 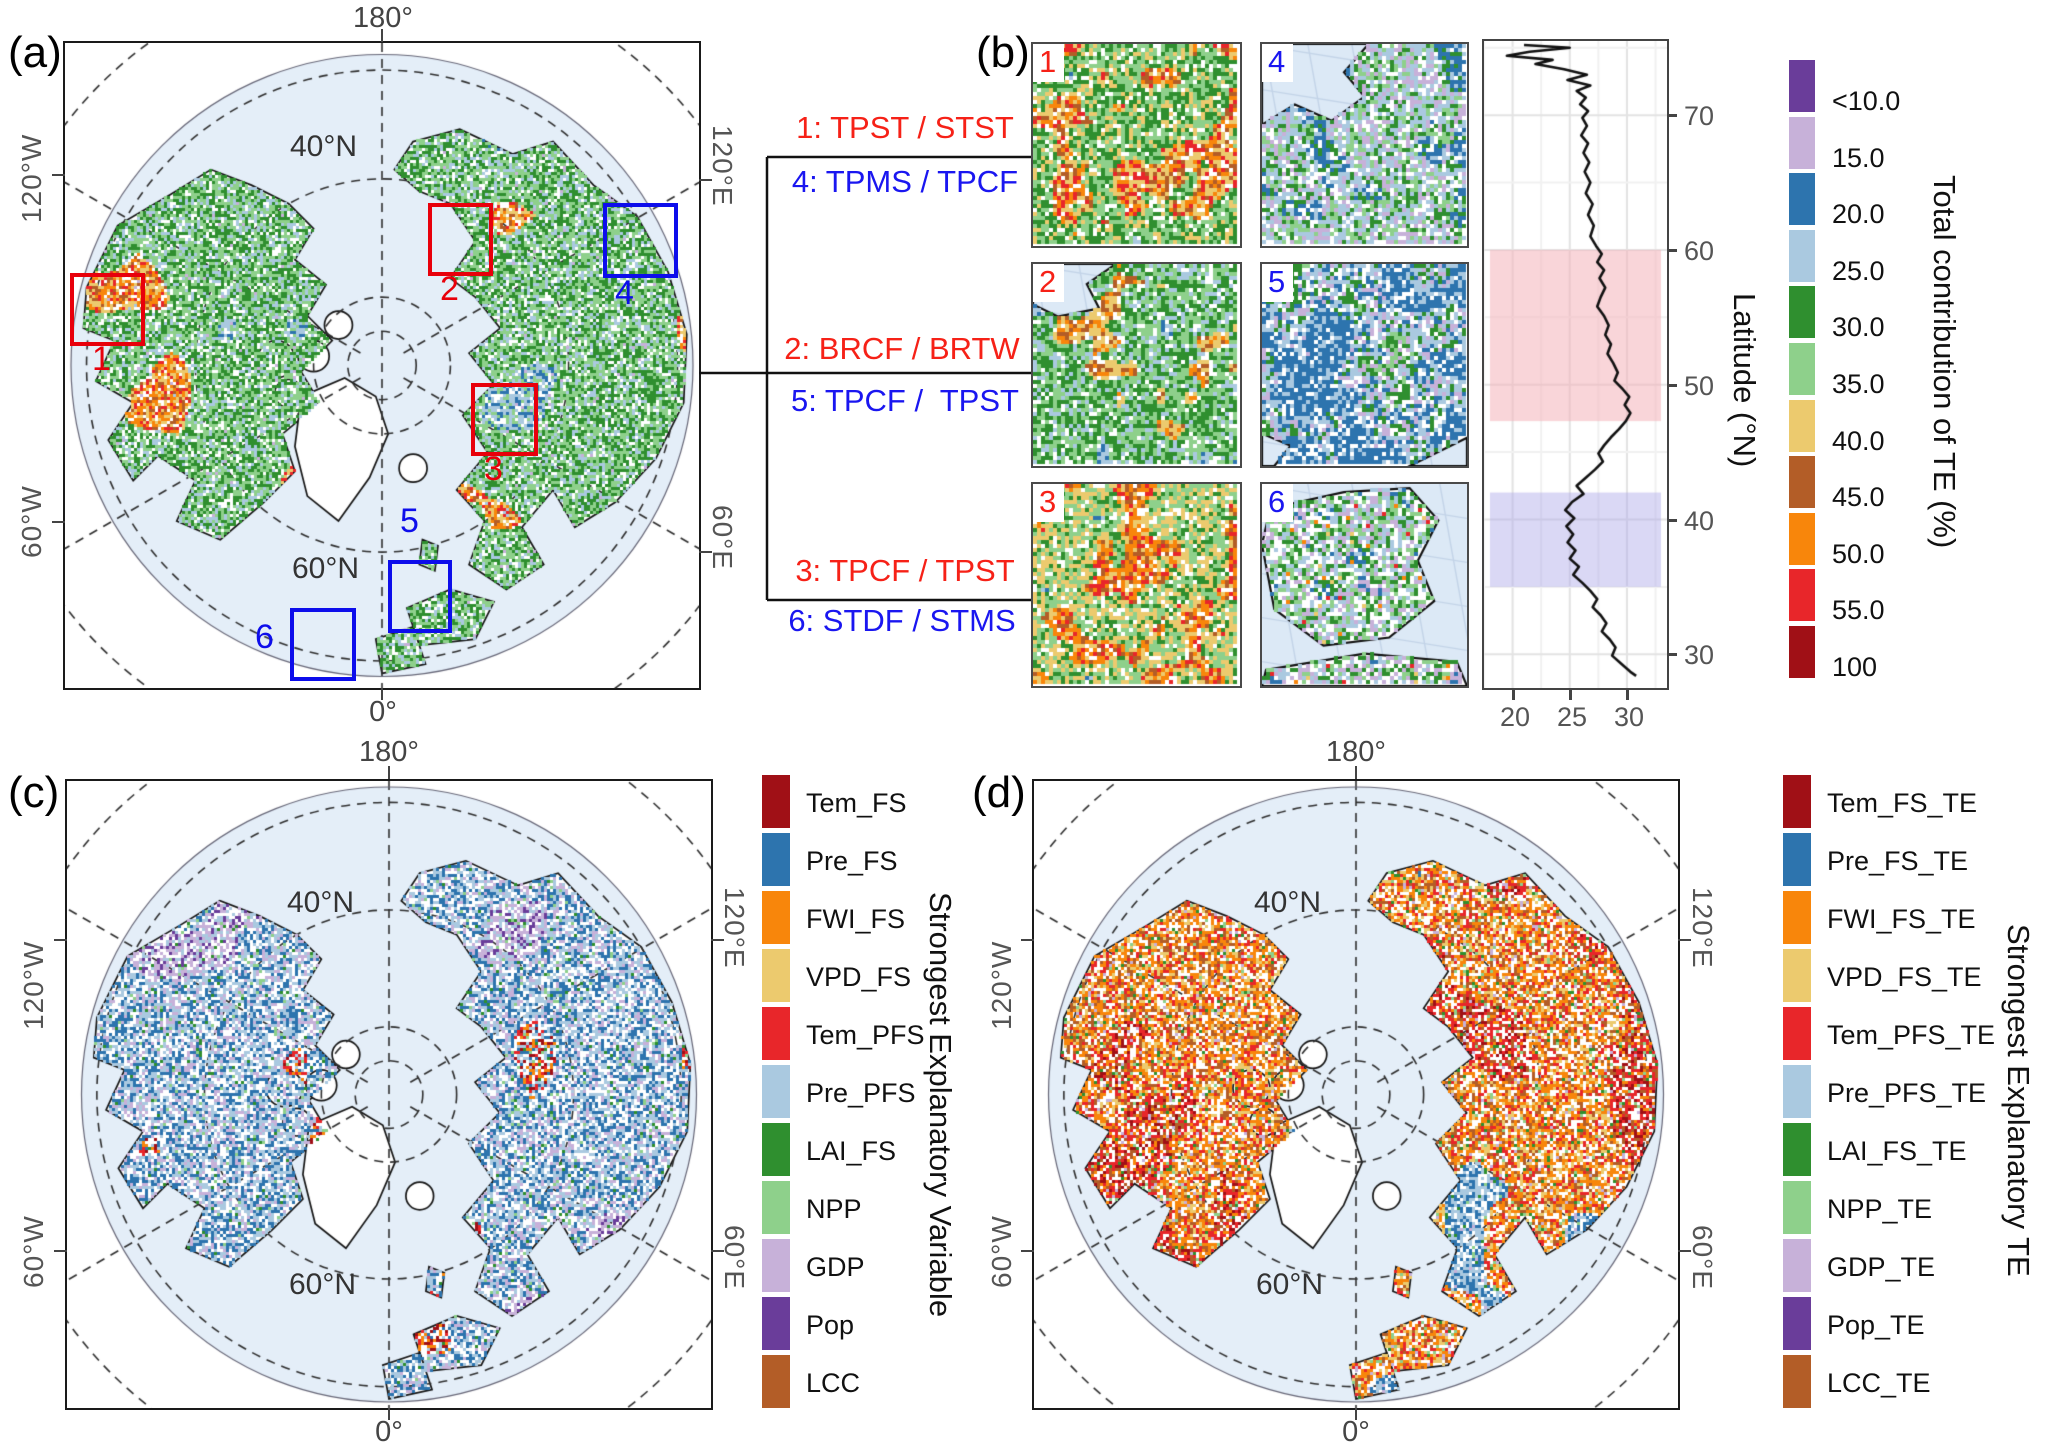 I want to click on latplot-ylabel-60: 60, so click(x=1699, y=251).